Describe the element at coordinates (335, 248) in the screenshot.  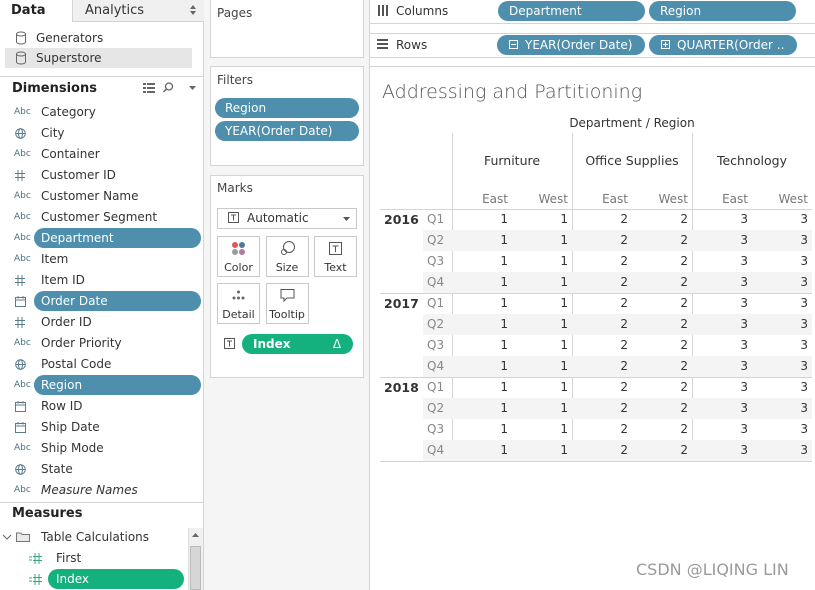
I see `mark-button-icon` at that location.